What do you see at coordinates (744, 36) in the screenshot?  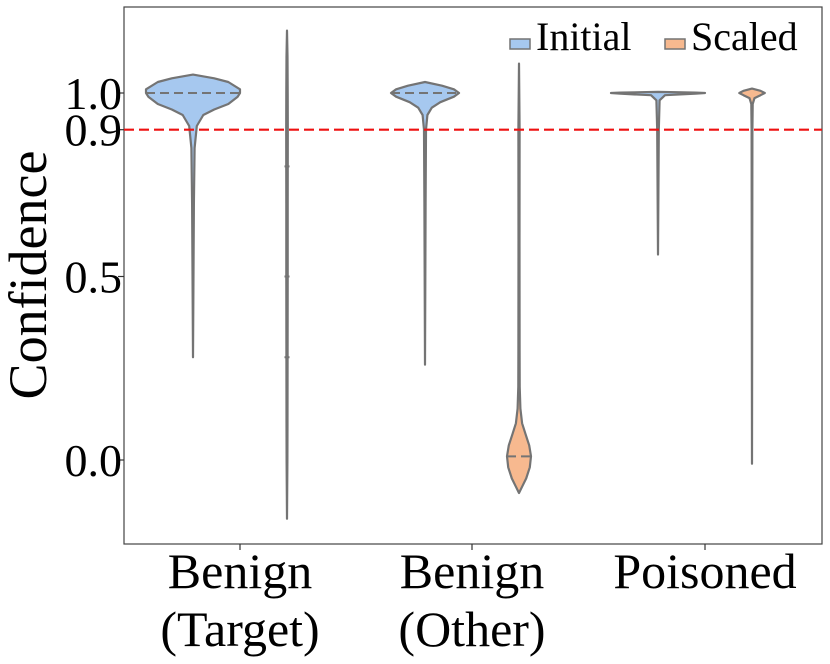 I see `legend-label-scaled: Scaled` at bounding box center [744, 36].